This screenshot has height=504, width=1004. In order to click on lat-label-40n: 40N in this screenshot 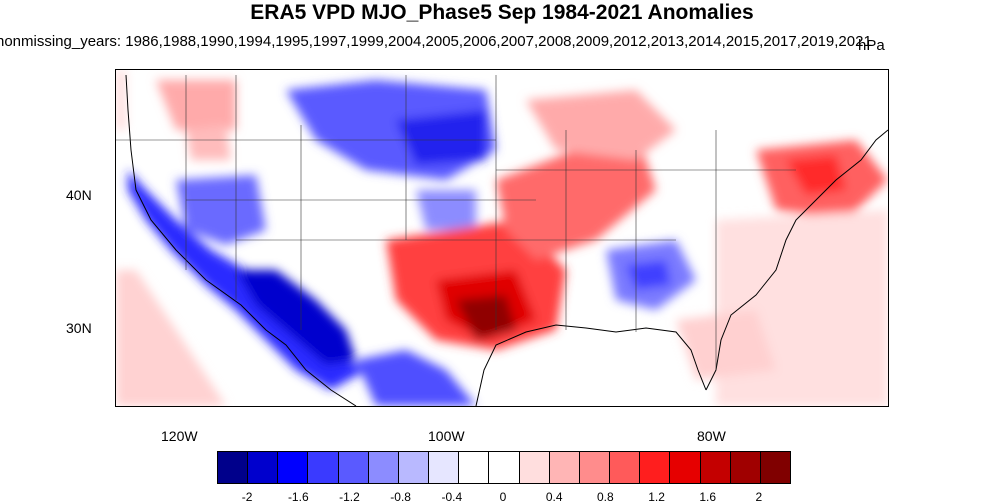, I will do `click(79, 195)`.